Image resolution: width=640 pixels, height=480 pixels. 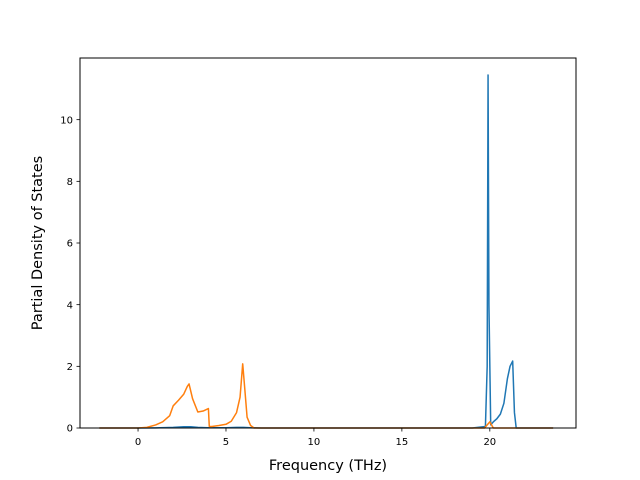 I want to click on x-axis-ticks: 0 5 10 15 20, so click(x=315, y=438).